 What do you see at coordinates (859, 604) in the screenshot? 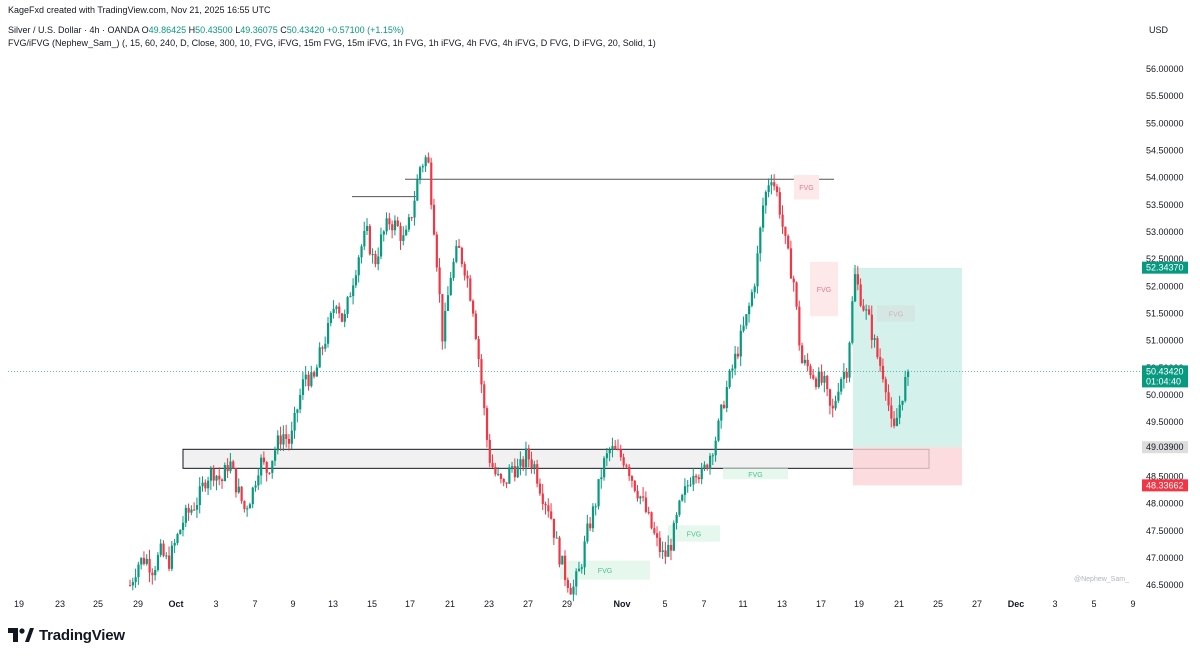
I see `time-axis-tick: 19` at bounding box center [859, 604].